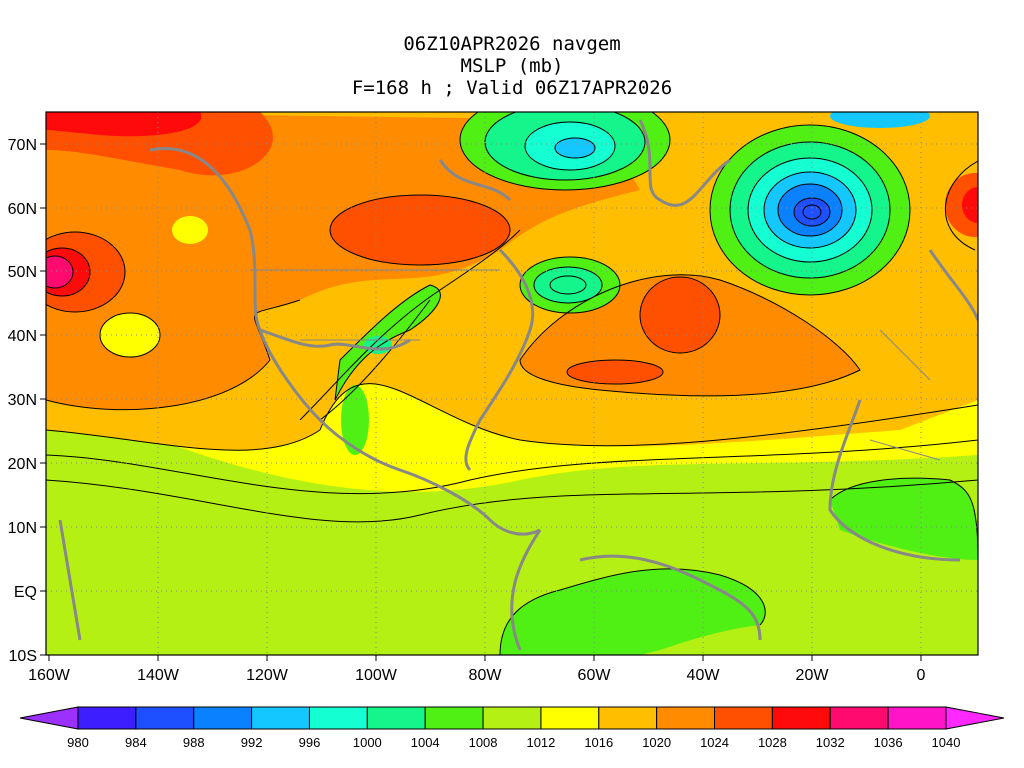 This screenshot has height=768, width=1024. I want to click on lon-label-20w: 20W, so click(813, 675).